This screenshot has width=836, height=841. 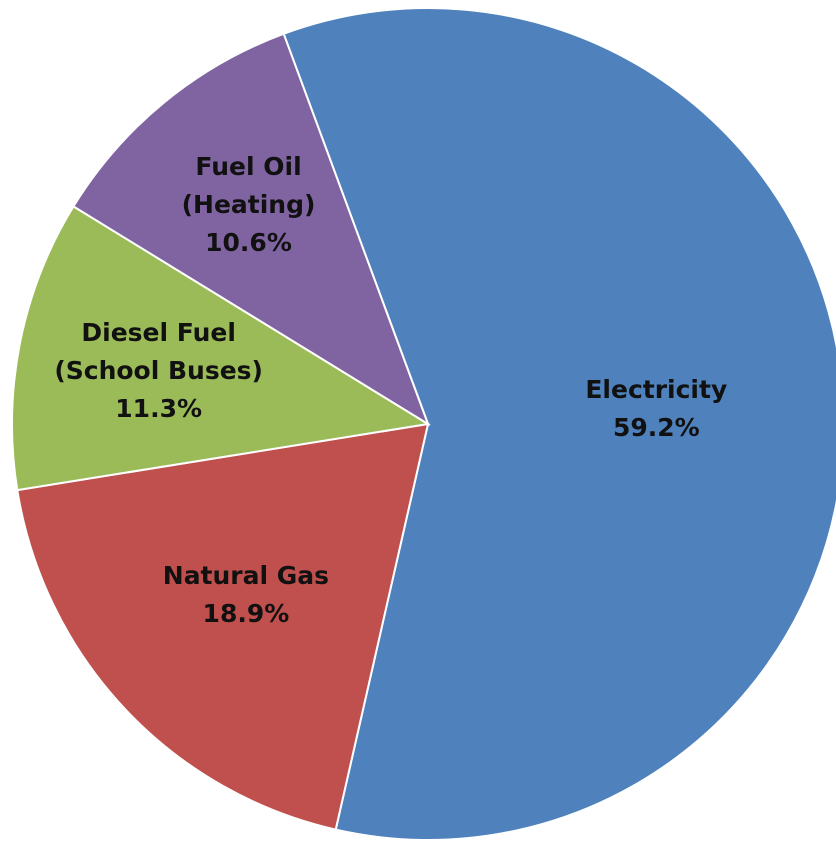 What do you see at coordinates (158, 351) in the screenshot?
I see `category-label: Diesel Fuel (School Buses)` at bounding box center [158, 351].